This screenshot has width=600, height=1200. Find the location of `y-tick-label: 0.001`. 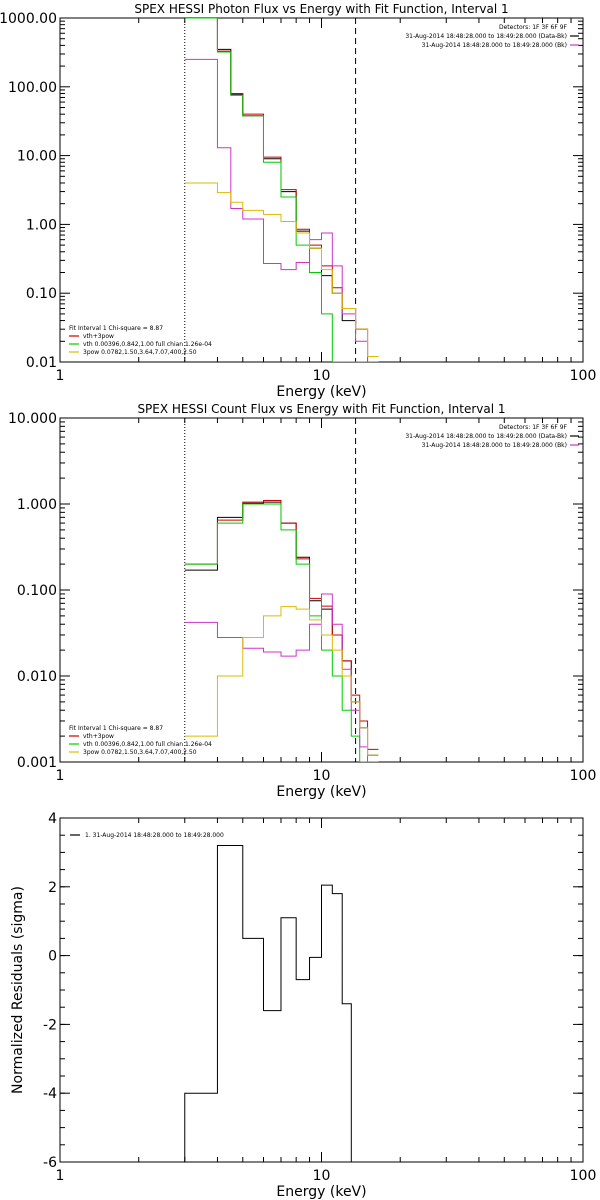

y-tick-label: 0.001 is located at coordinates (37, 763).